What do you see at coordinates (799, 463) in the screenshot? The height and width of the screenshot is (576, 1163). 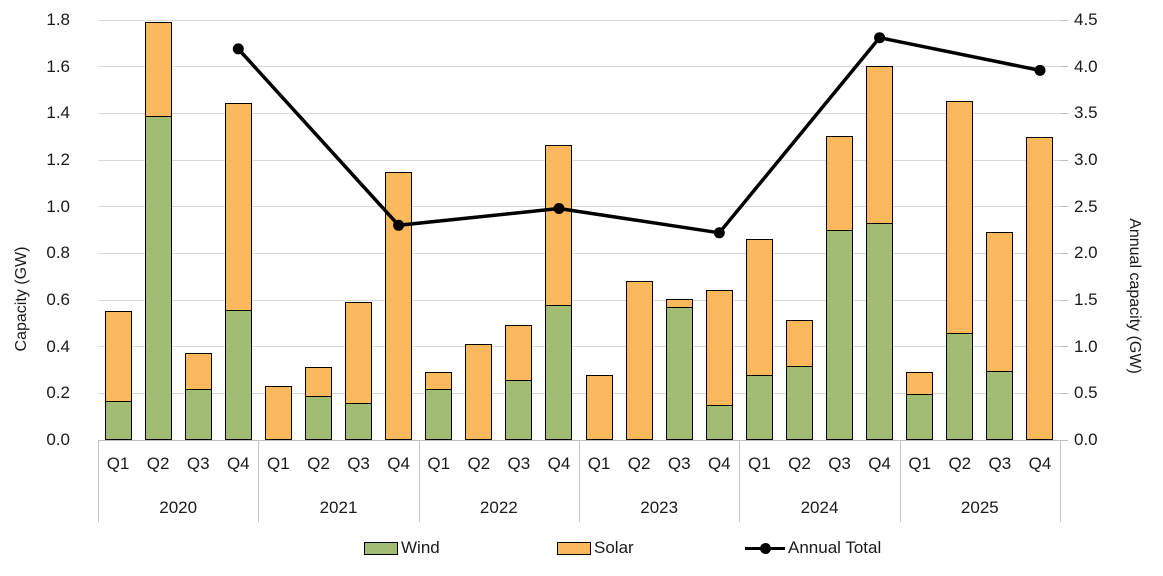 I see `quarter-label-2024-Q2: Q2` at bounding box center [799, 463].